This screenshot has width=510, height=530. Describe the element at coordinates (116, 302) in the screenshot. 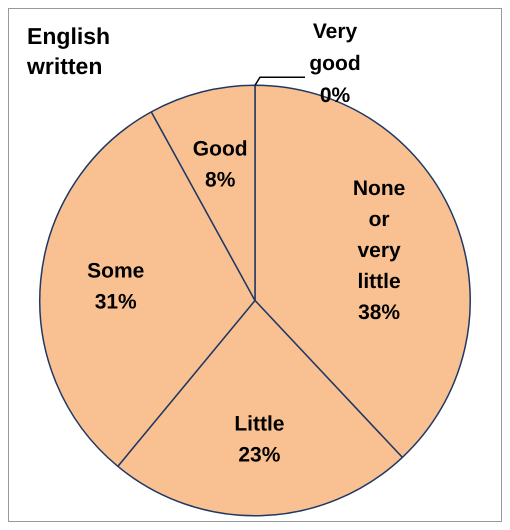

I see `data-label: 31%` at that location.